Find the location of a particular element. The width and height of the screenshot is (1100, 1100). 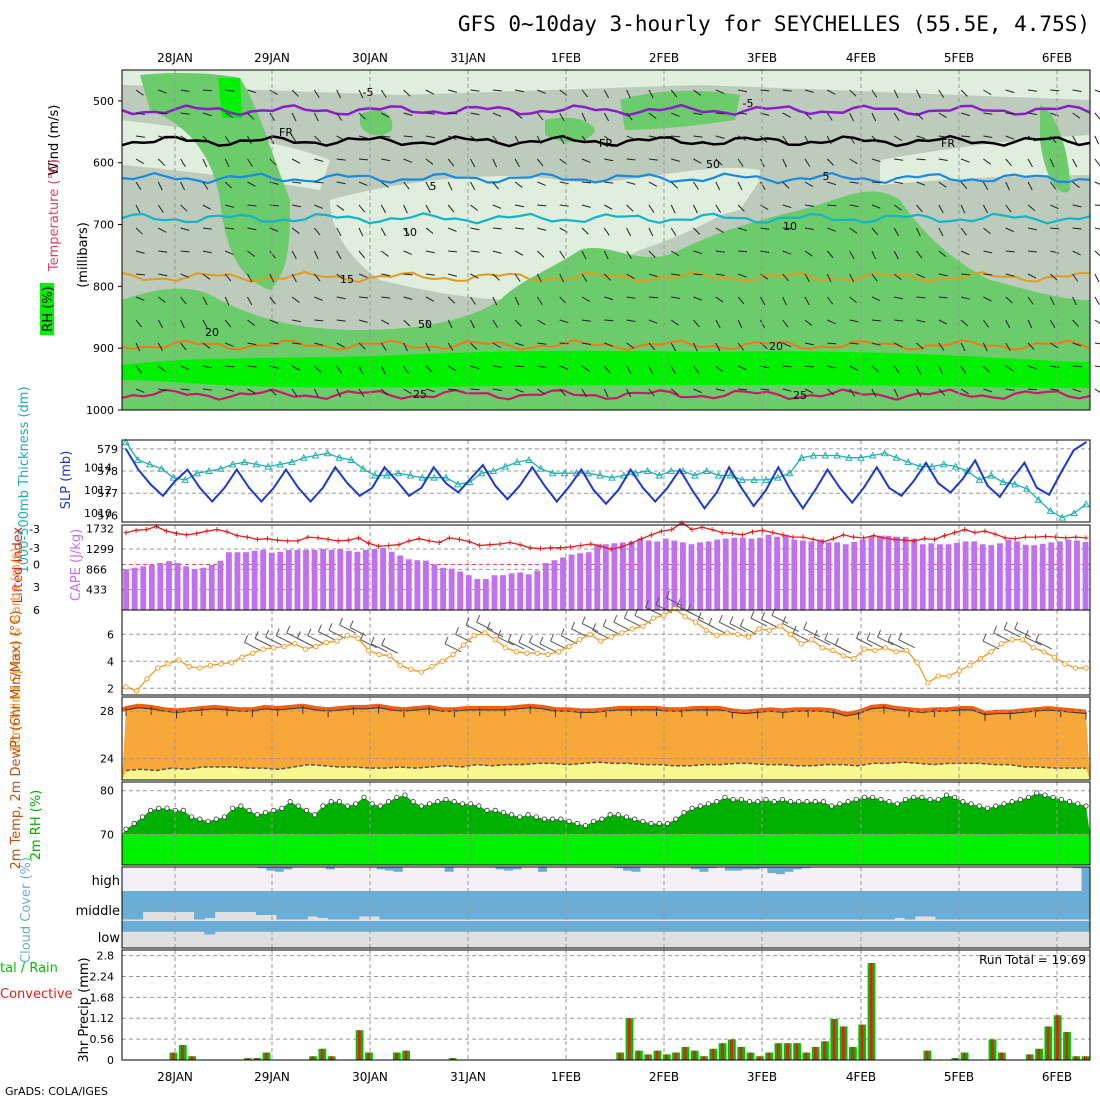

wind-tick: 4 is located at coordinates (110, 661).